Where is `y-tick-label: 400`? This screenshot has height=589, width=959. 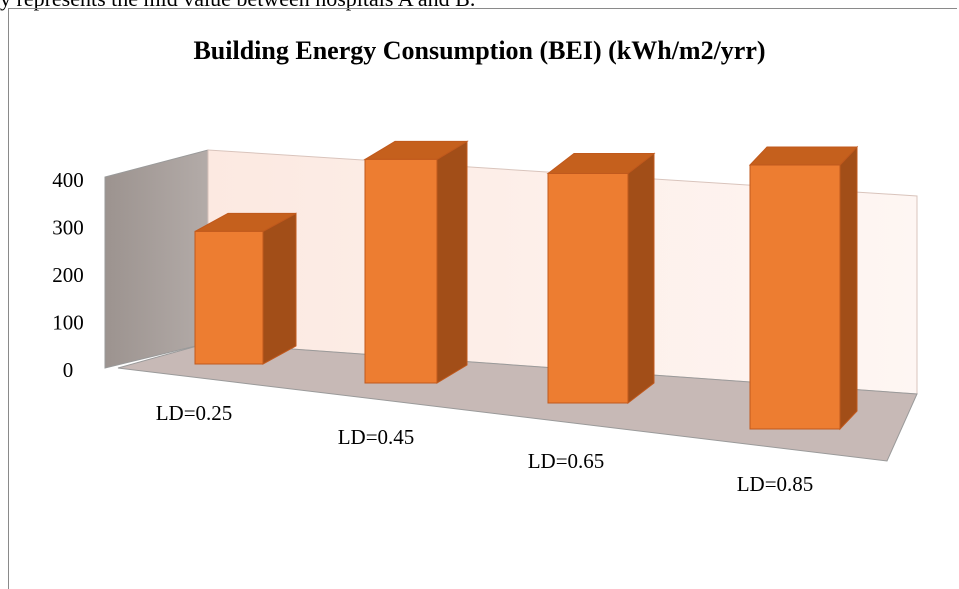
y-tick-label: 400 is located at coordinates (68, 180).